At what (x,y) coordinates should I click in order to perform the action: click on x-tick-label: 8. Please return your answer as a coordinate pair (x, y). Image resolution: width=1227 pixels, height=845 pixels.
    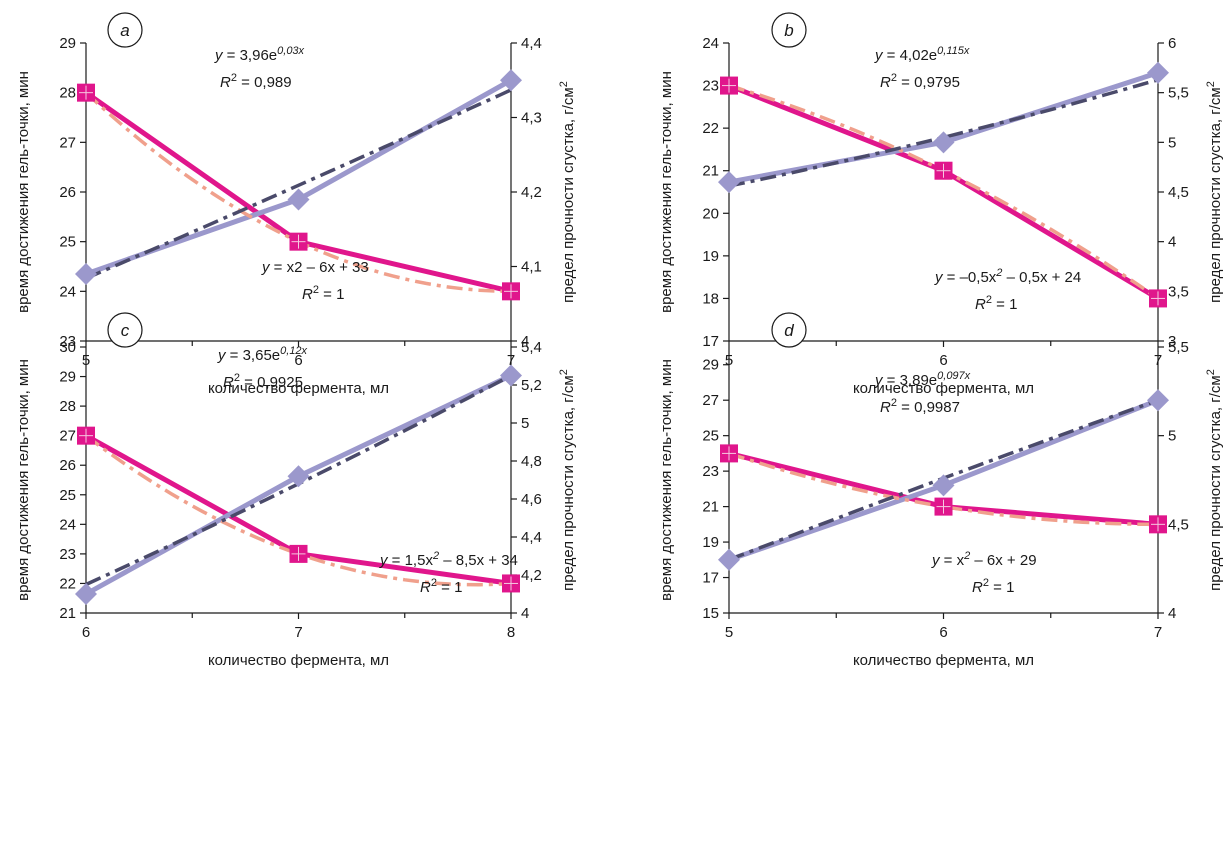
    Looking at the image, I should click on (511, 632).